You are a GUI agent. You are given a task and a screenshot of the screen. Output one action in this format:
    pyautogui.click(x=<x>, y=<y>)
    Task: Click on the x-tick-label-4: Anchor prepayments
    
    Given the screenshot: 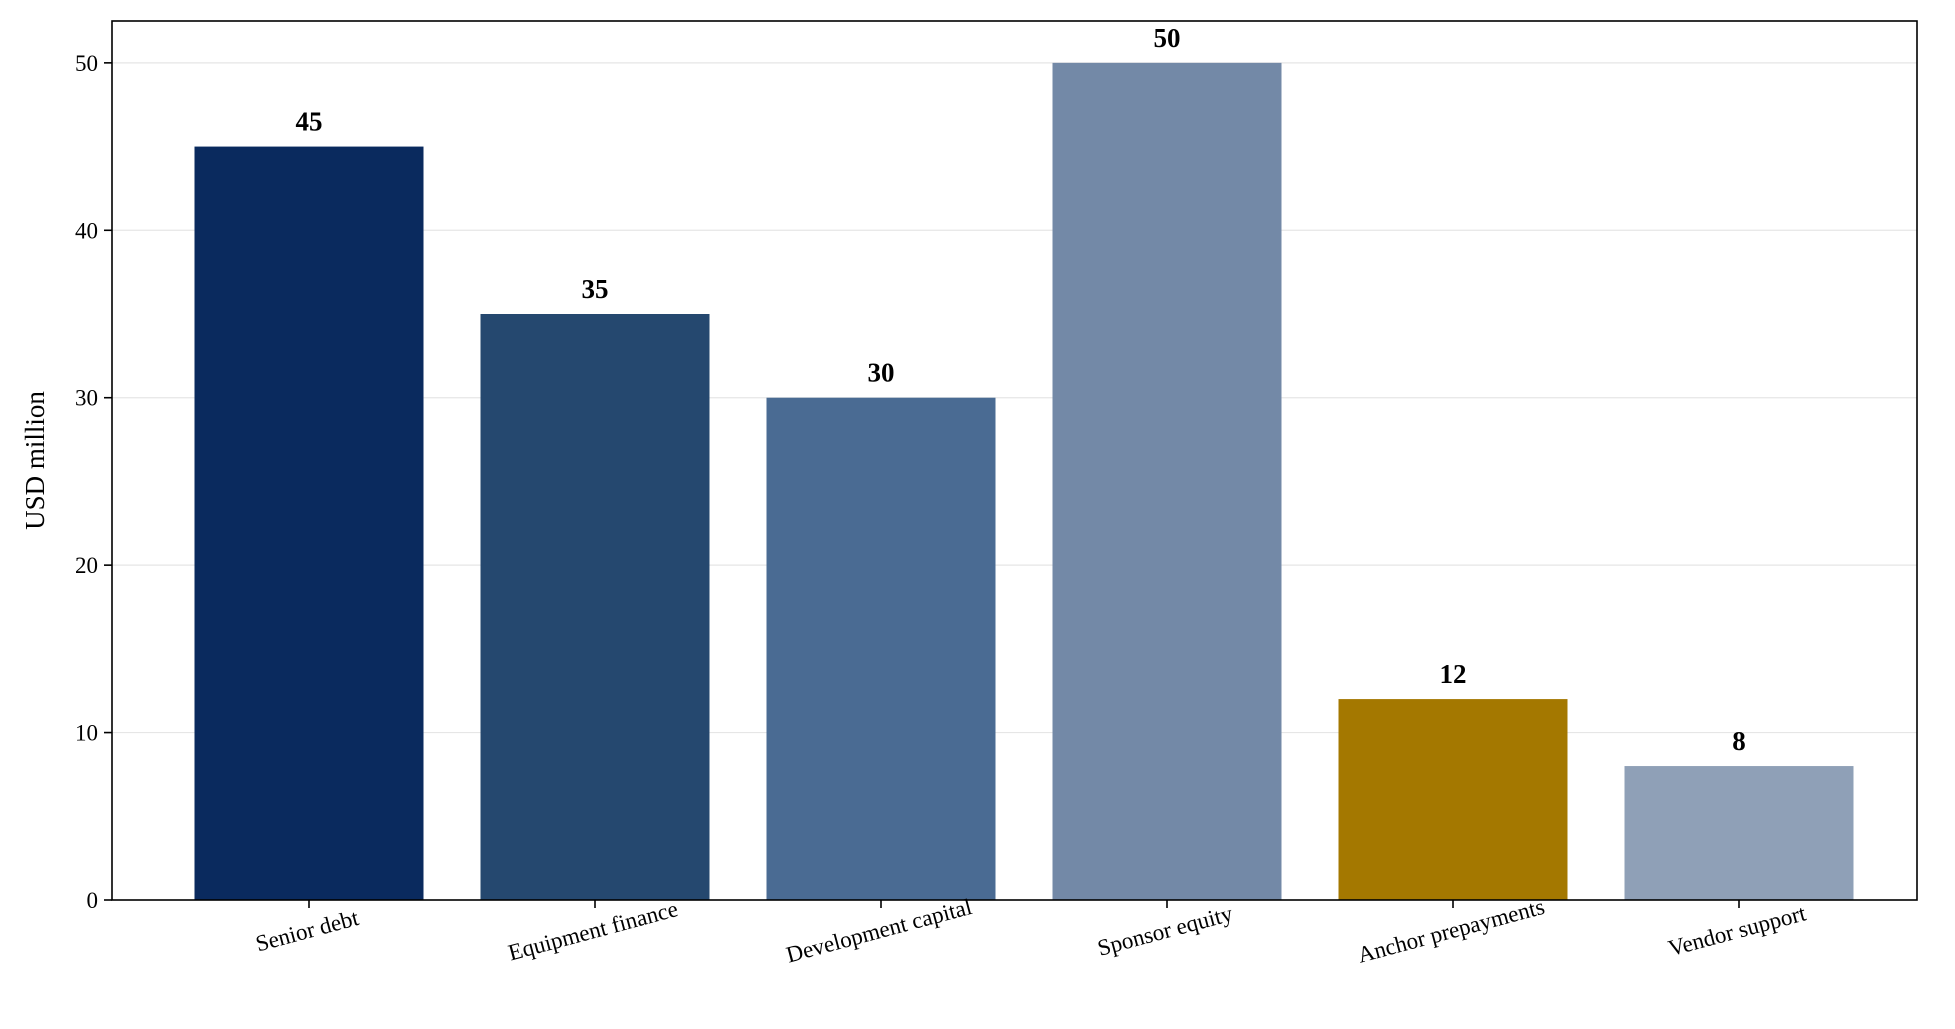 What is the action you would take?
    pyautogui.click(x=1451, y=931)
    